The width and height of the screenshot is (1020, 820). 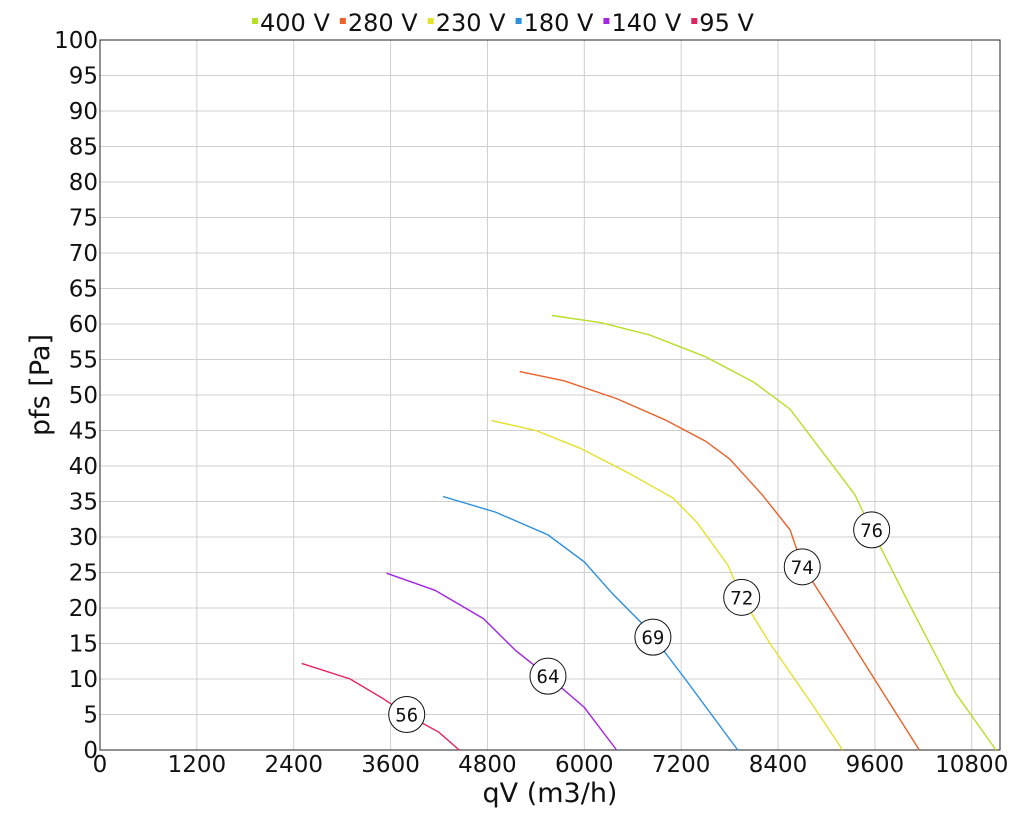 I want to click on series-line-180v, so click(x=590, y=623).